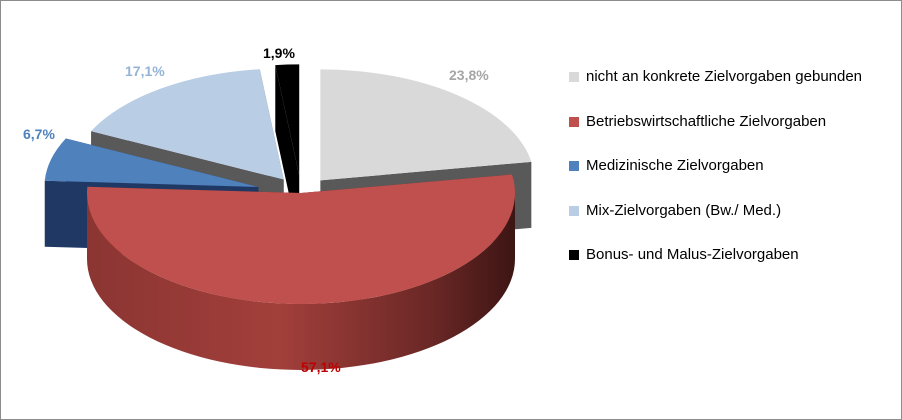 The image size is (902, 420). I want to click on legend-label: Bonus- und Malus-Zielvorgaben, so click(692, 254).